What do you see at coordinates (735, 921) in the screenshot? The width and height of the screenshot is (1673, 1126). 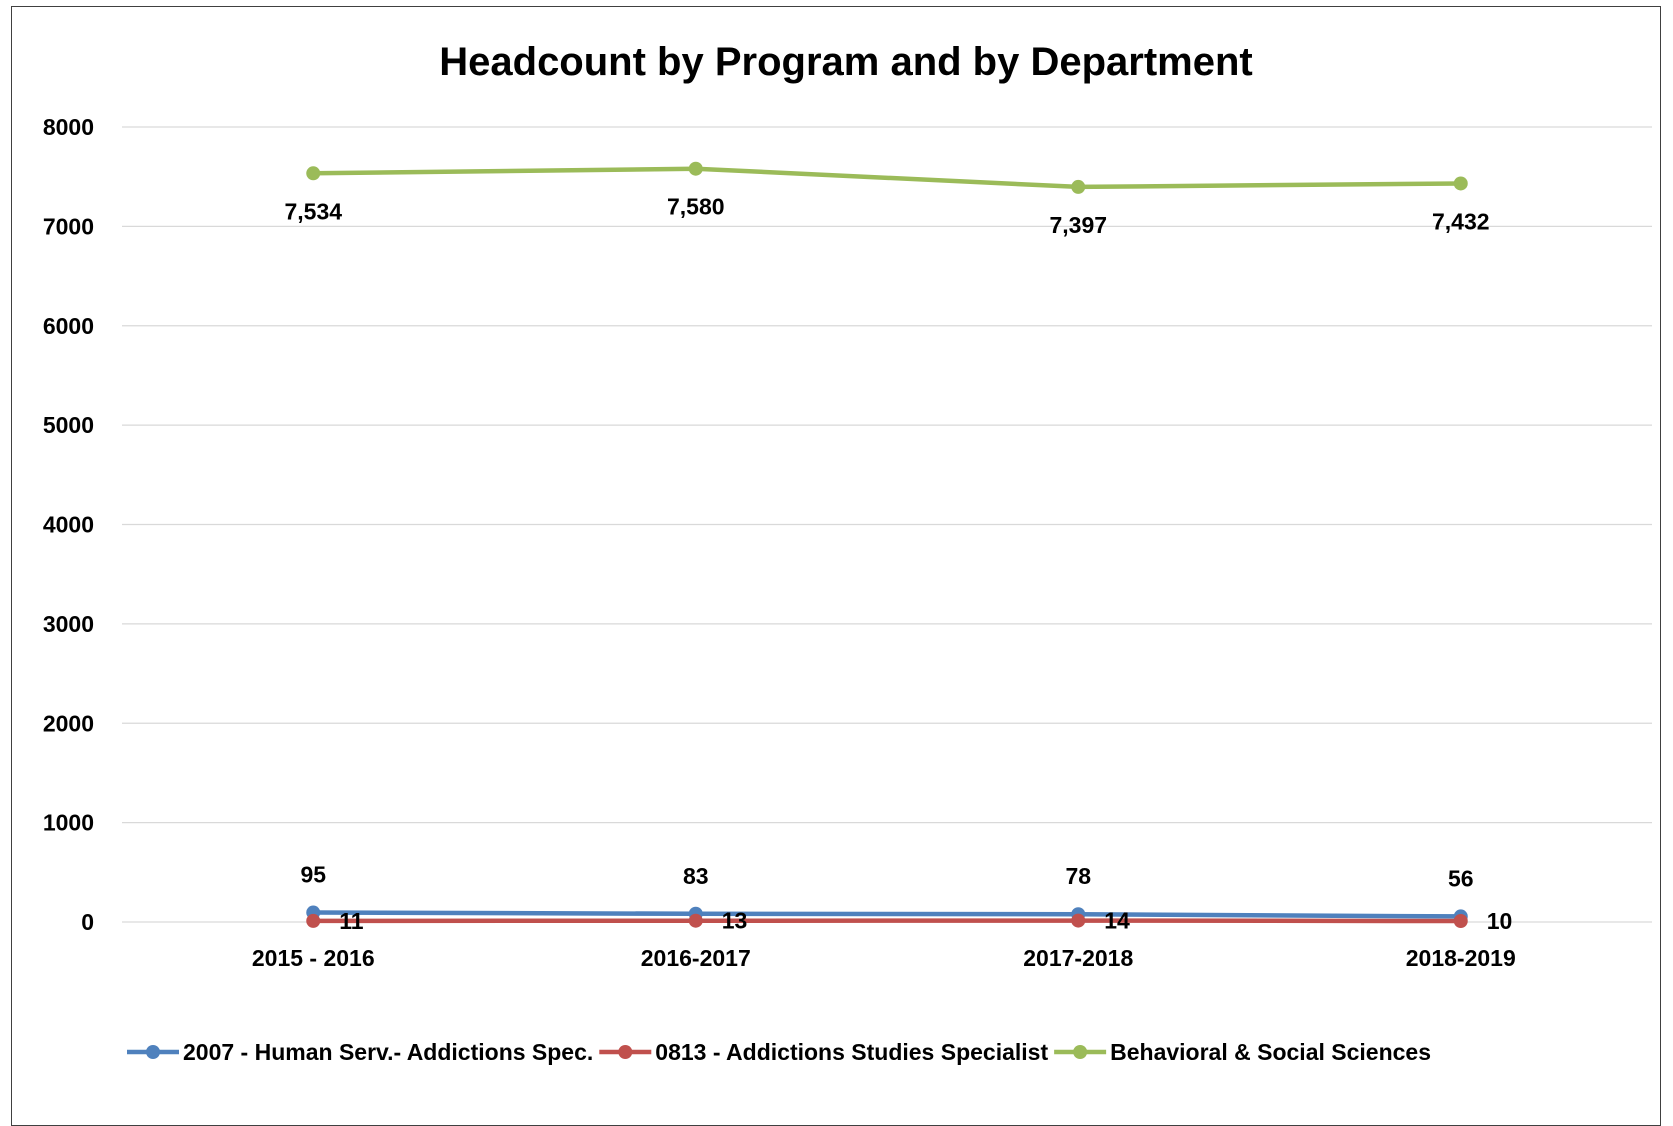 I see `data-label: 13` at bounding box center [735, 921].